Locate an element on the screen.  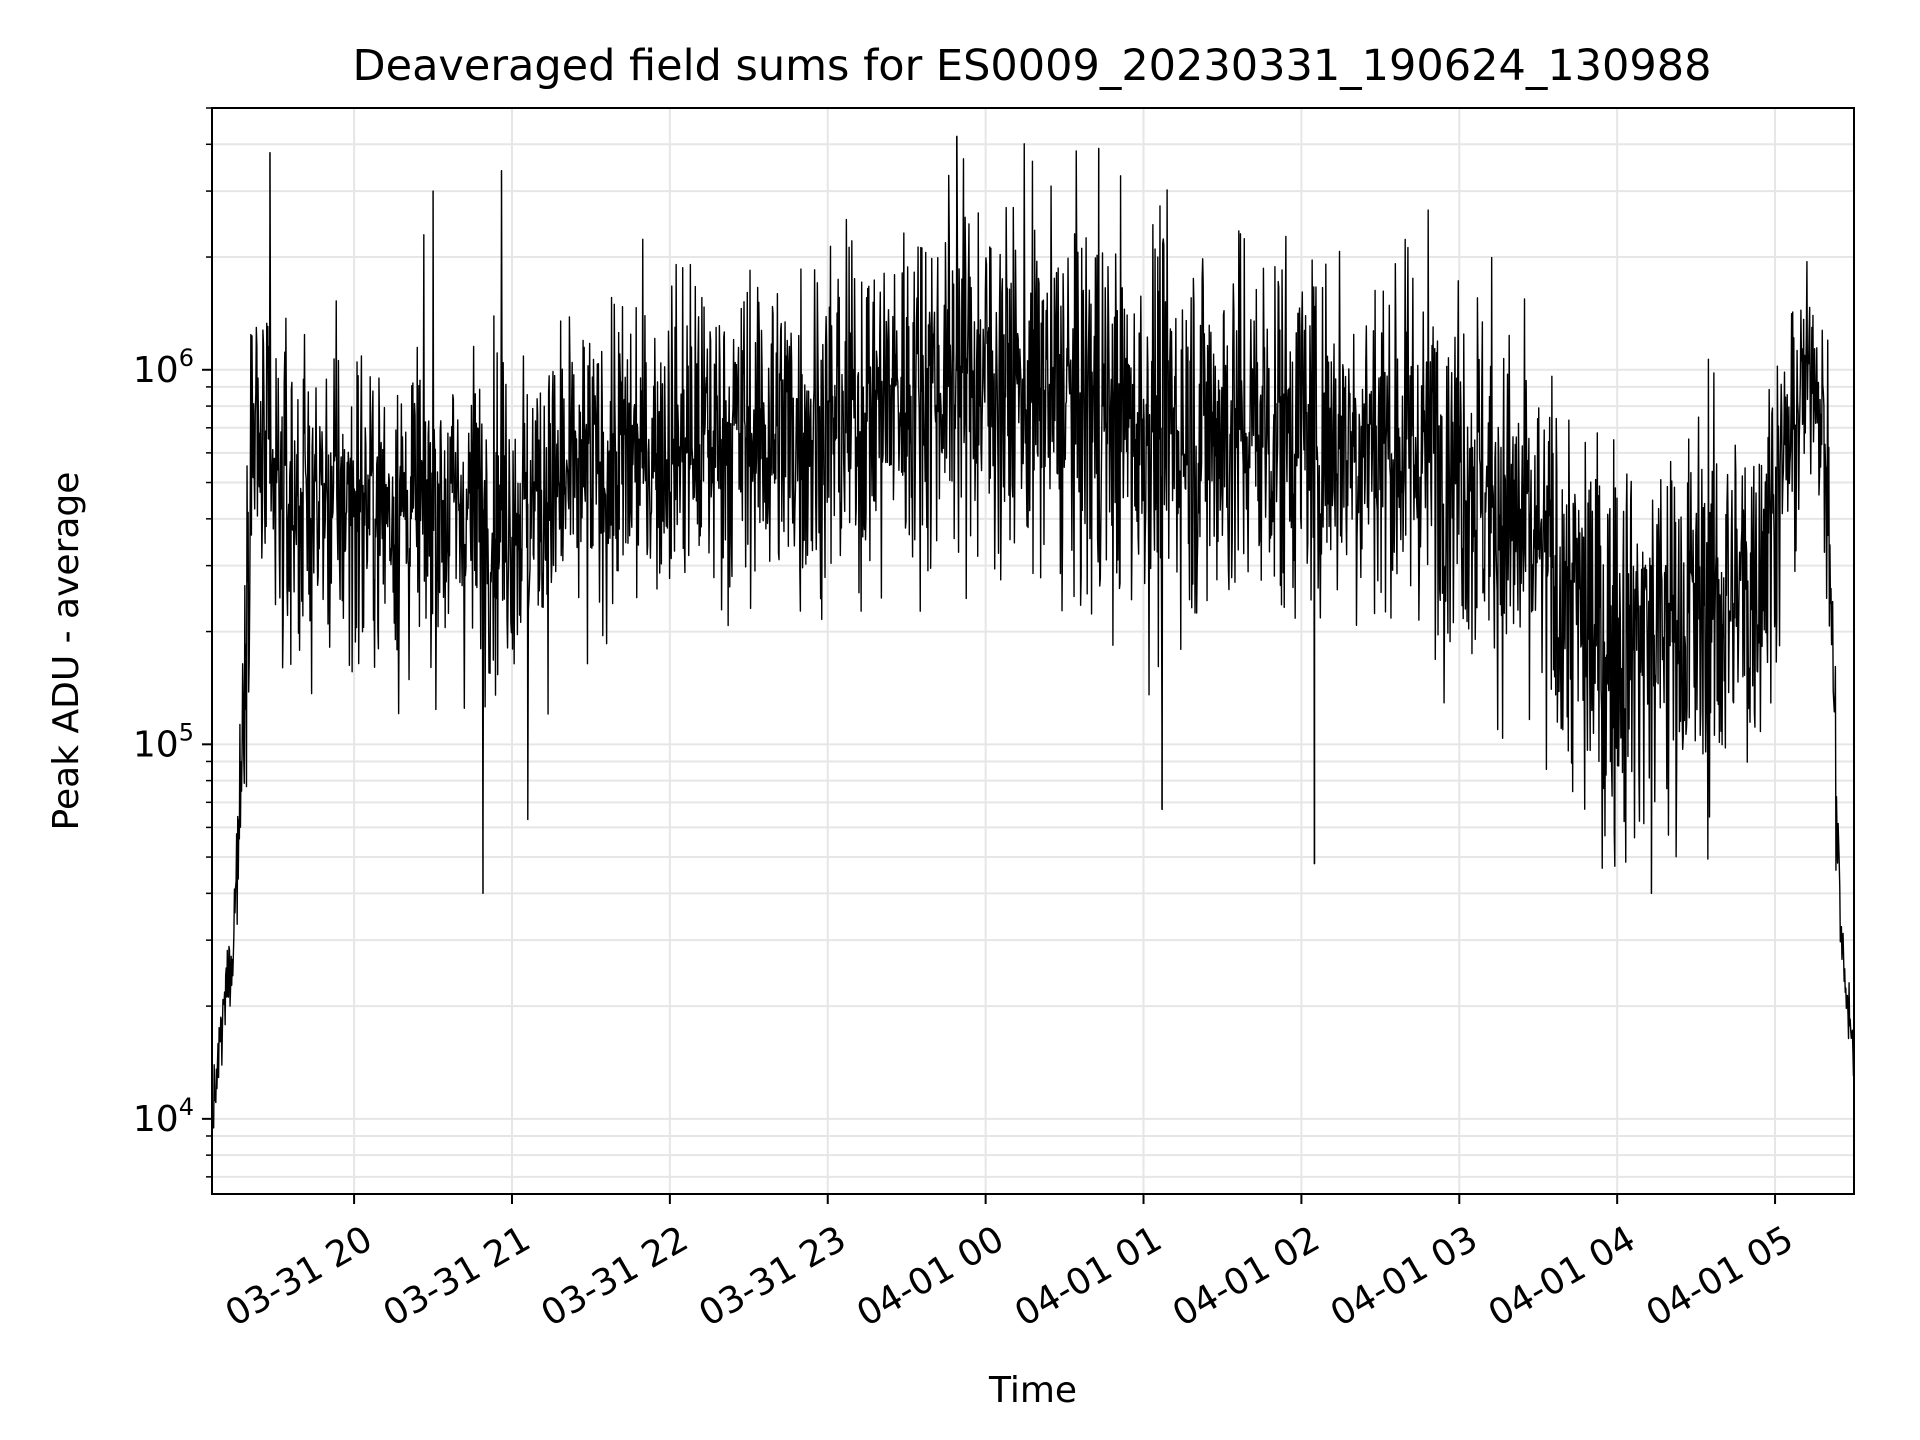
x-axis-label: Time is located at coordinates (1032, 1390).